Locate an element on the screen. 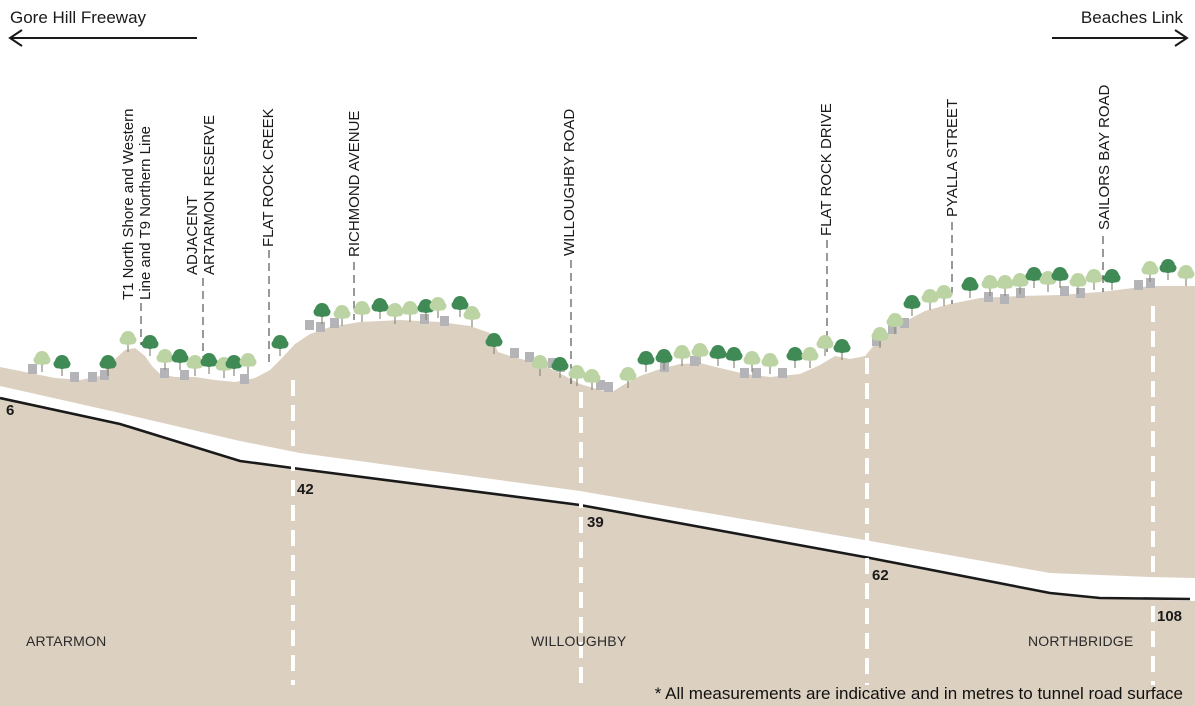  depth-label: 62 is located at coordinates (880, 575).